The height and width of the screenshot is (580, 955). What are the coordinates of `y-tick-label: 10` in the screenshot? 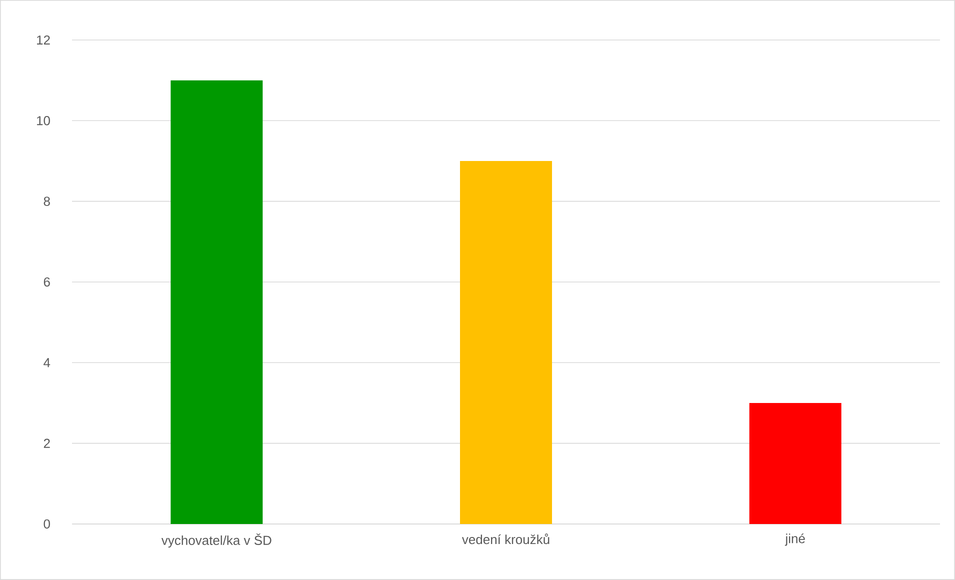 It's located at (43, 121).